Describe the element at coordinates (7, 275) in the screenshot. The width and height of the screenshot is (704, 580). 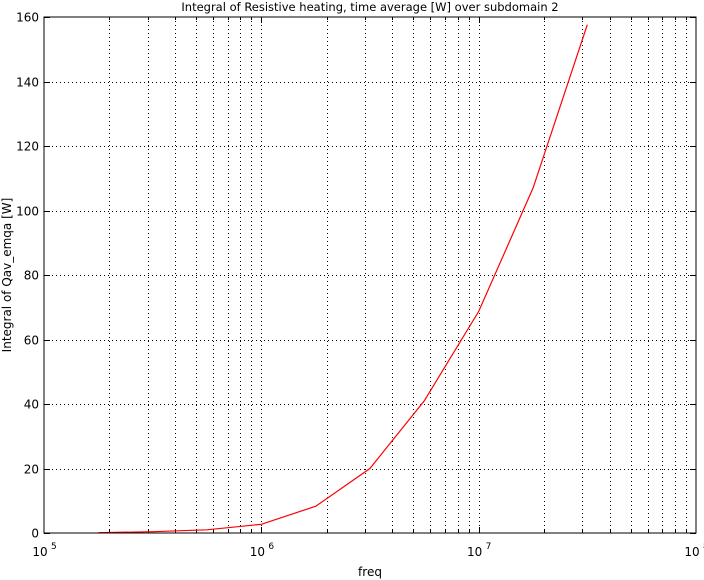
I see `y-axis-label: Integral of Qav_emqa [W]` at that location.